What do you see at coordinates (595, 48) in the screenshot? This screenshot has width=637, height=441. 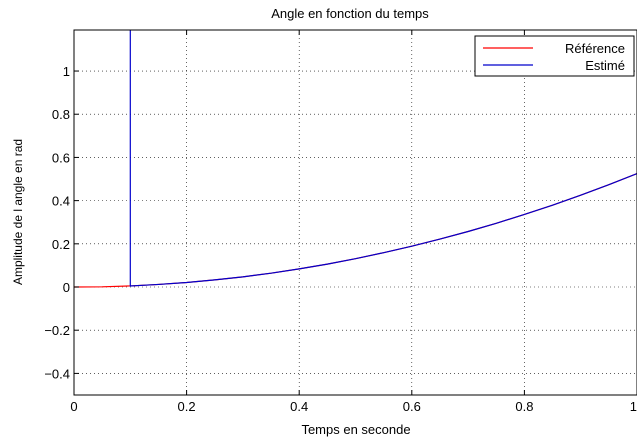 I see `legend-label-1: Référence` at bounding box center [595, 48].